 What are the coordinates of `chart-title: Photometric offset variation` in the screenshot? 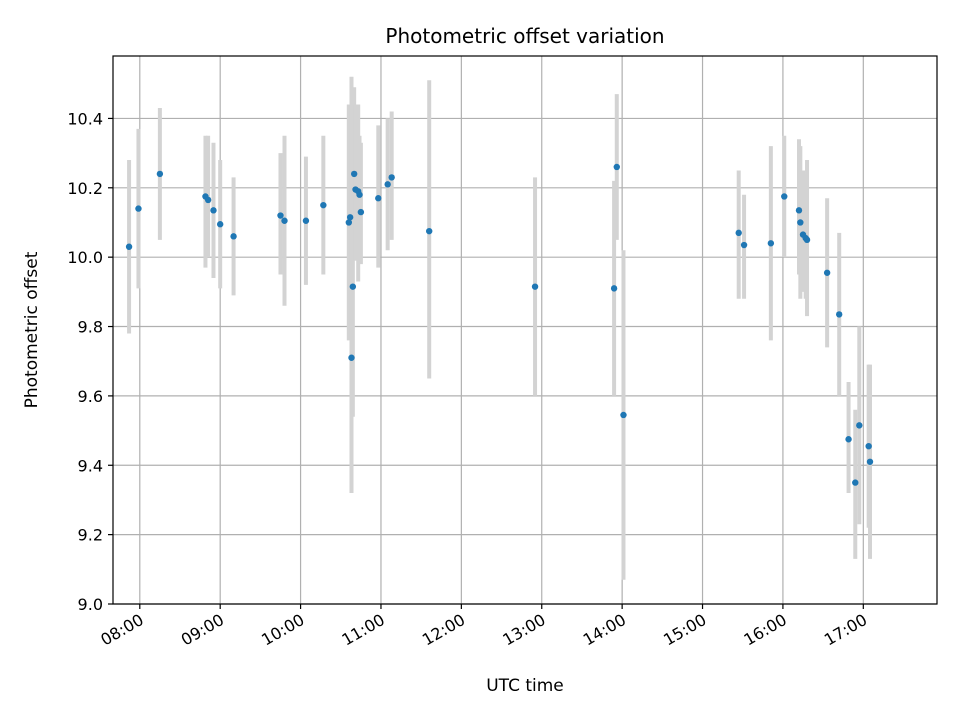 It's located at (524, 36).